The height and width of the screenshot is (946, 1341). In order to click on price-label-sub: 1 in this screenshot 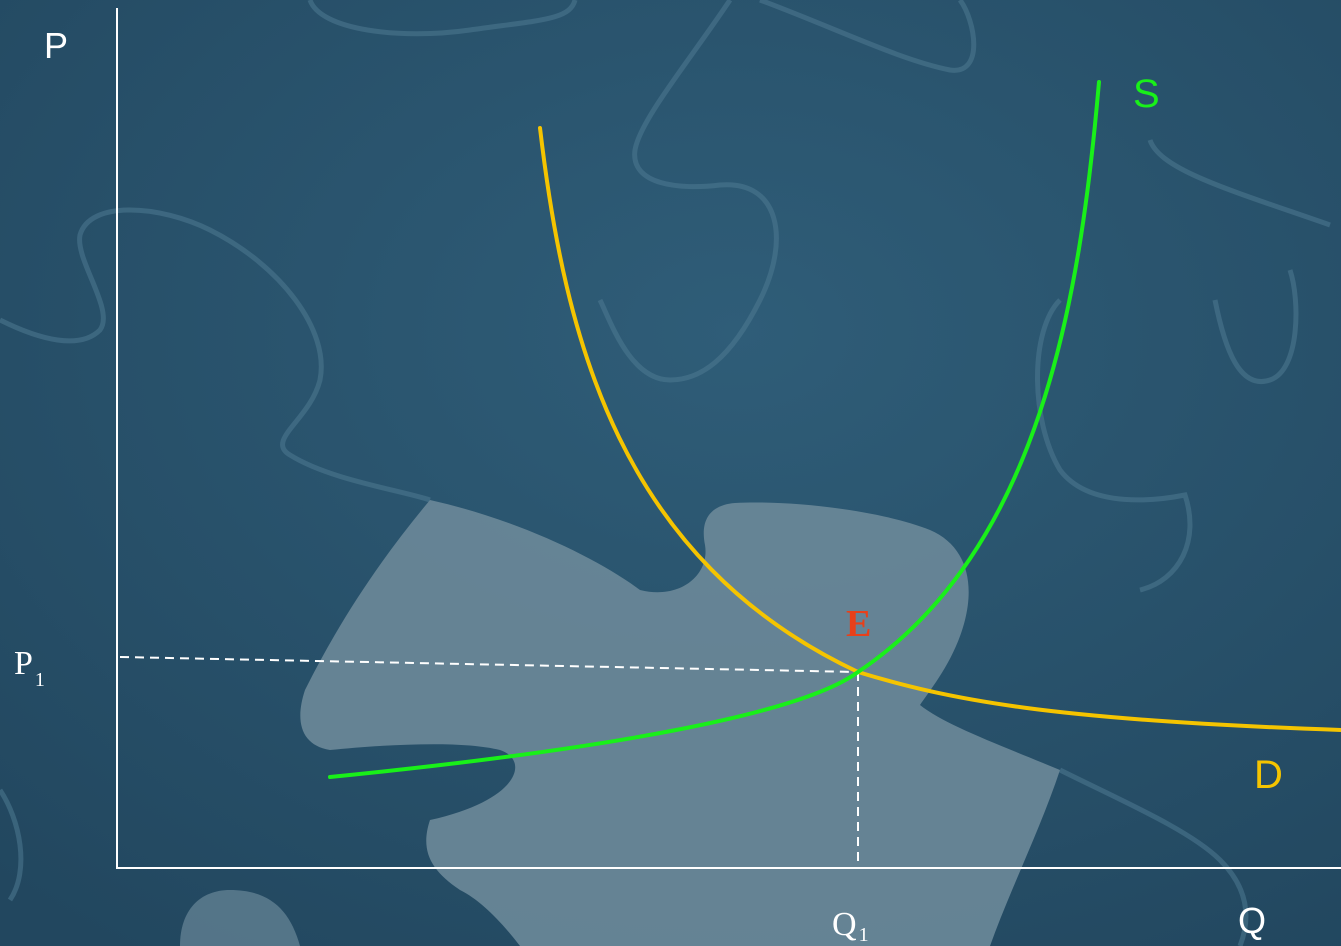, I will do `click(40, 680)`.